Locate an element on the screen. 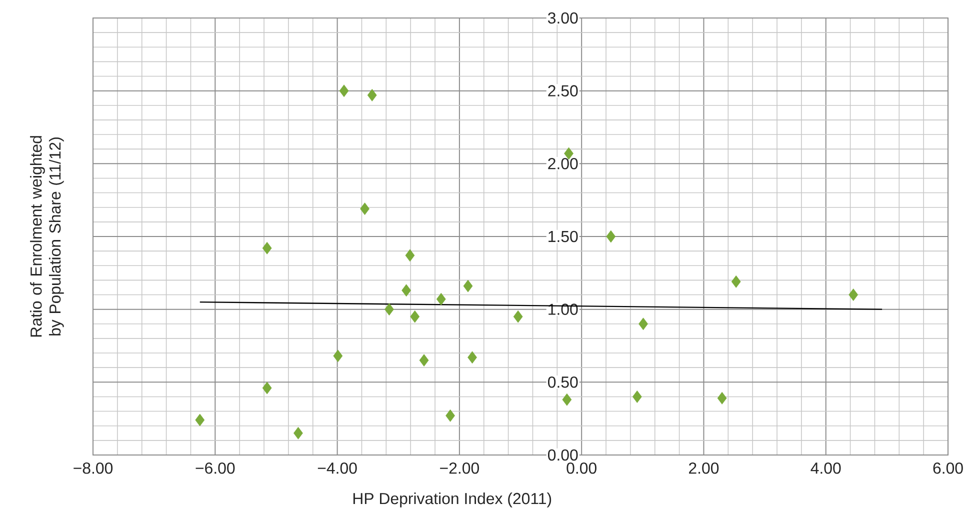 The height and width of the screenshot is (532, 970). x-tick-label: −6.00 is located at coordinates (215, 468).